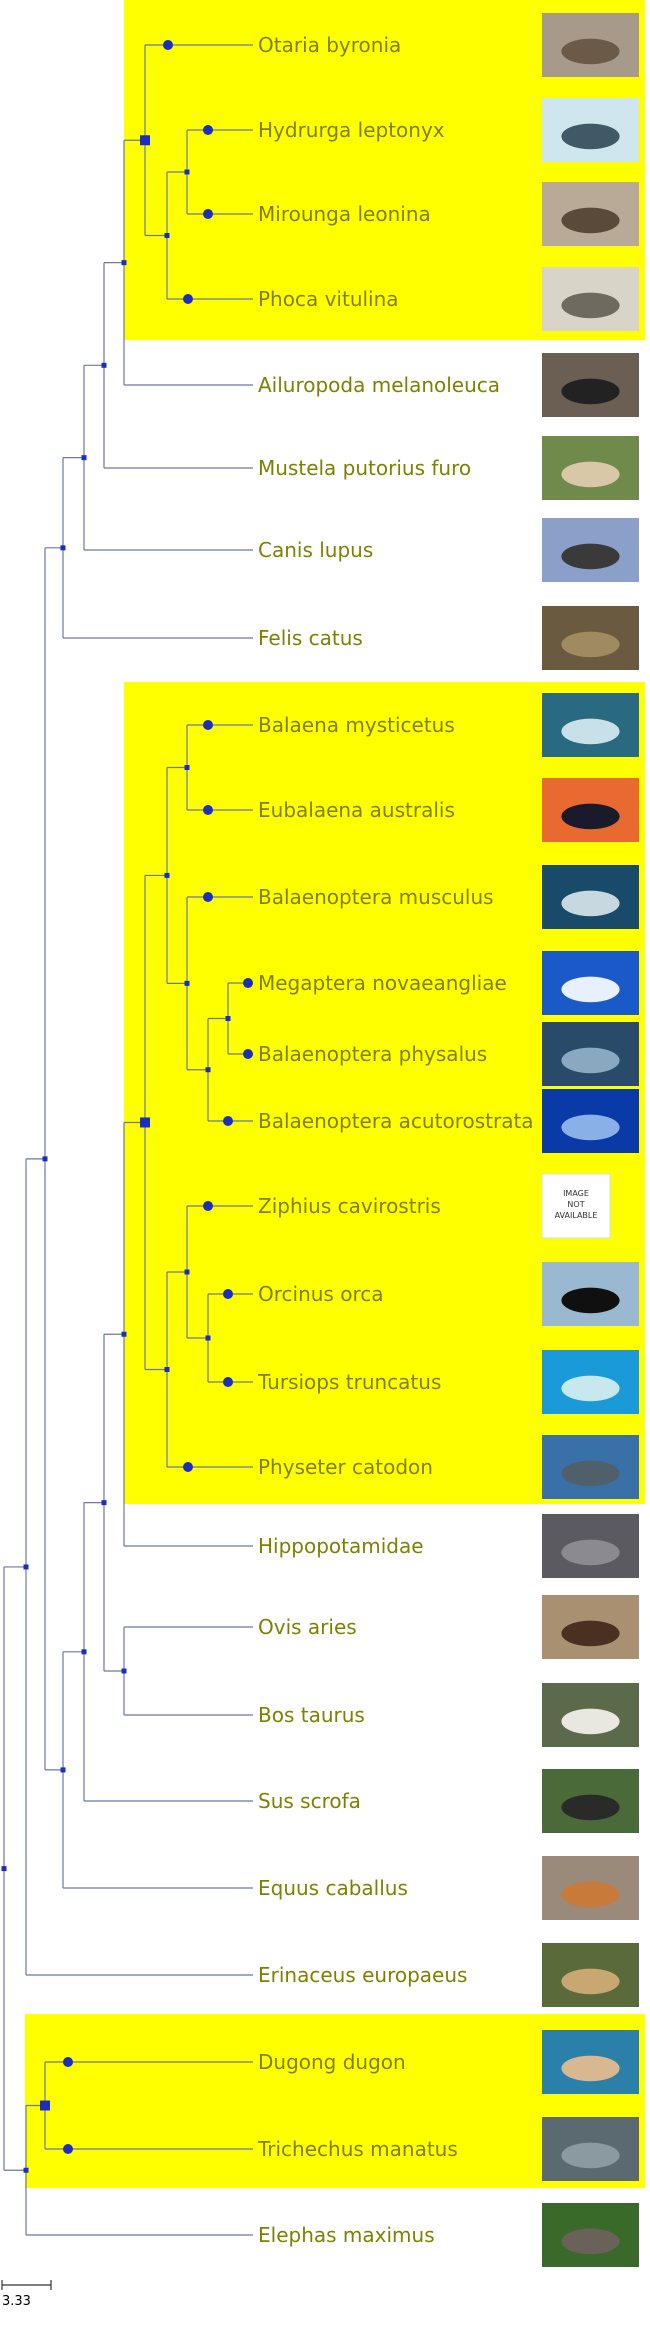 Image resolution: width=650 pixels, height=2330 pixels. What do you see at coordinates (311, 1715) in the screenshot?
I see `taxon-label-bos: Bos taurus` at bounding box center [311, 1715].